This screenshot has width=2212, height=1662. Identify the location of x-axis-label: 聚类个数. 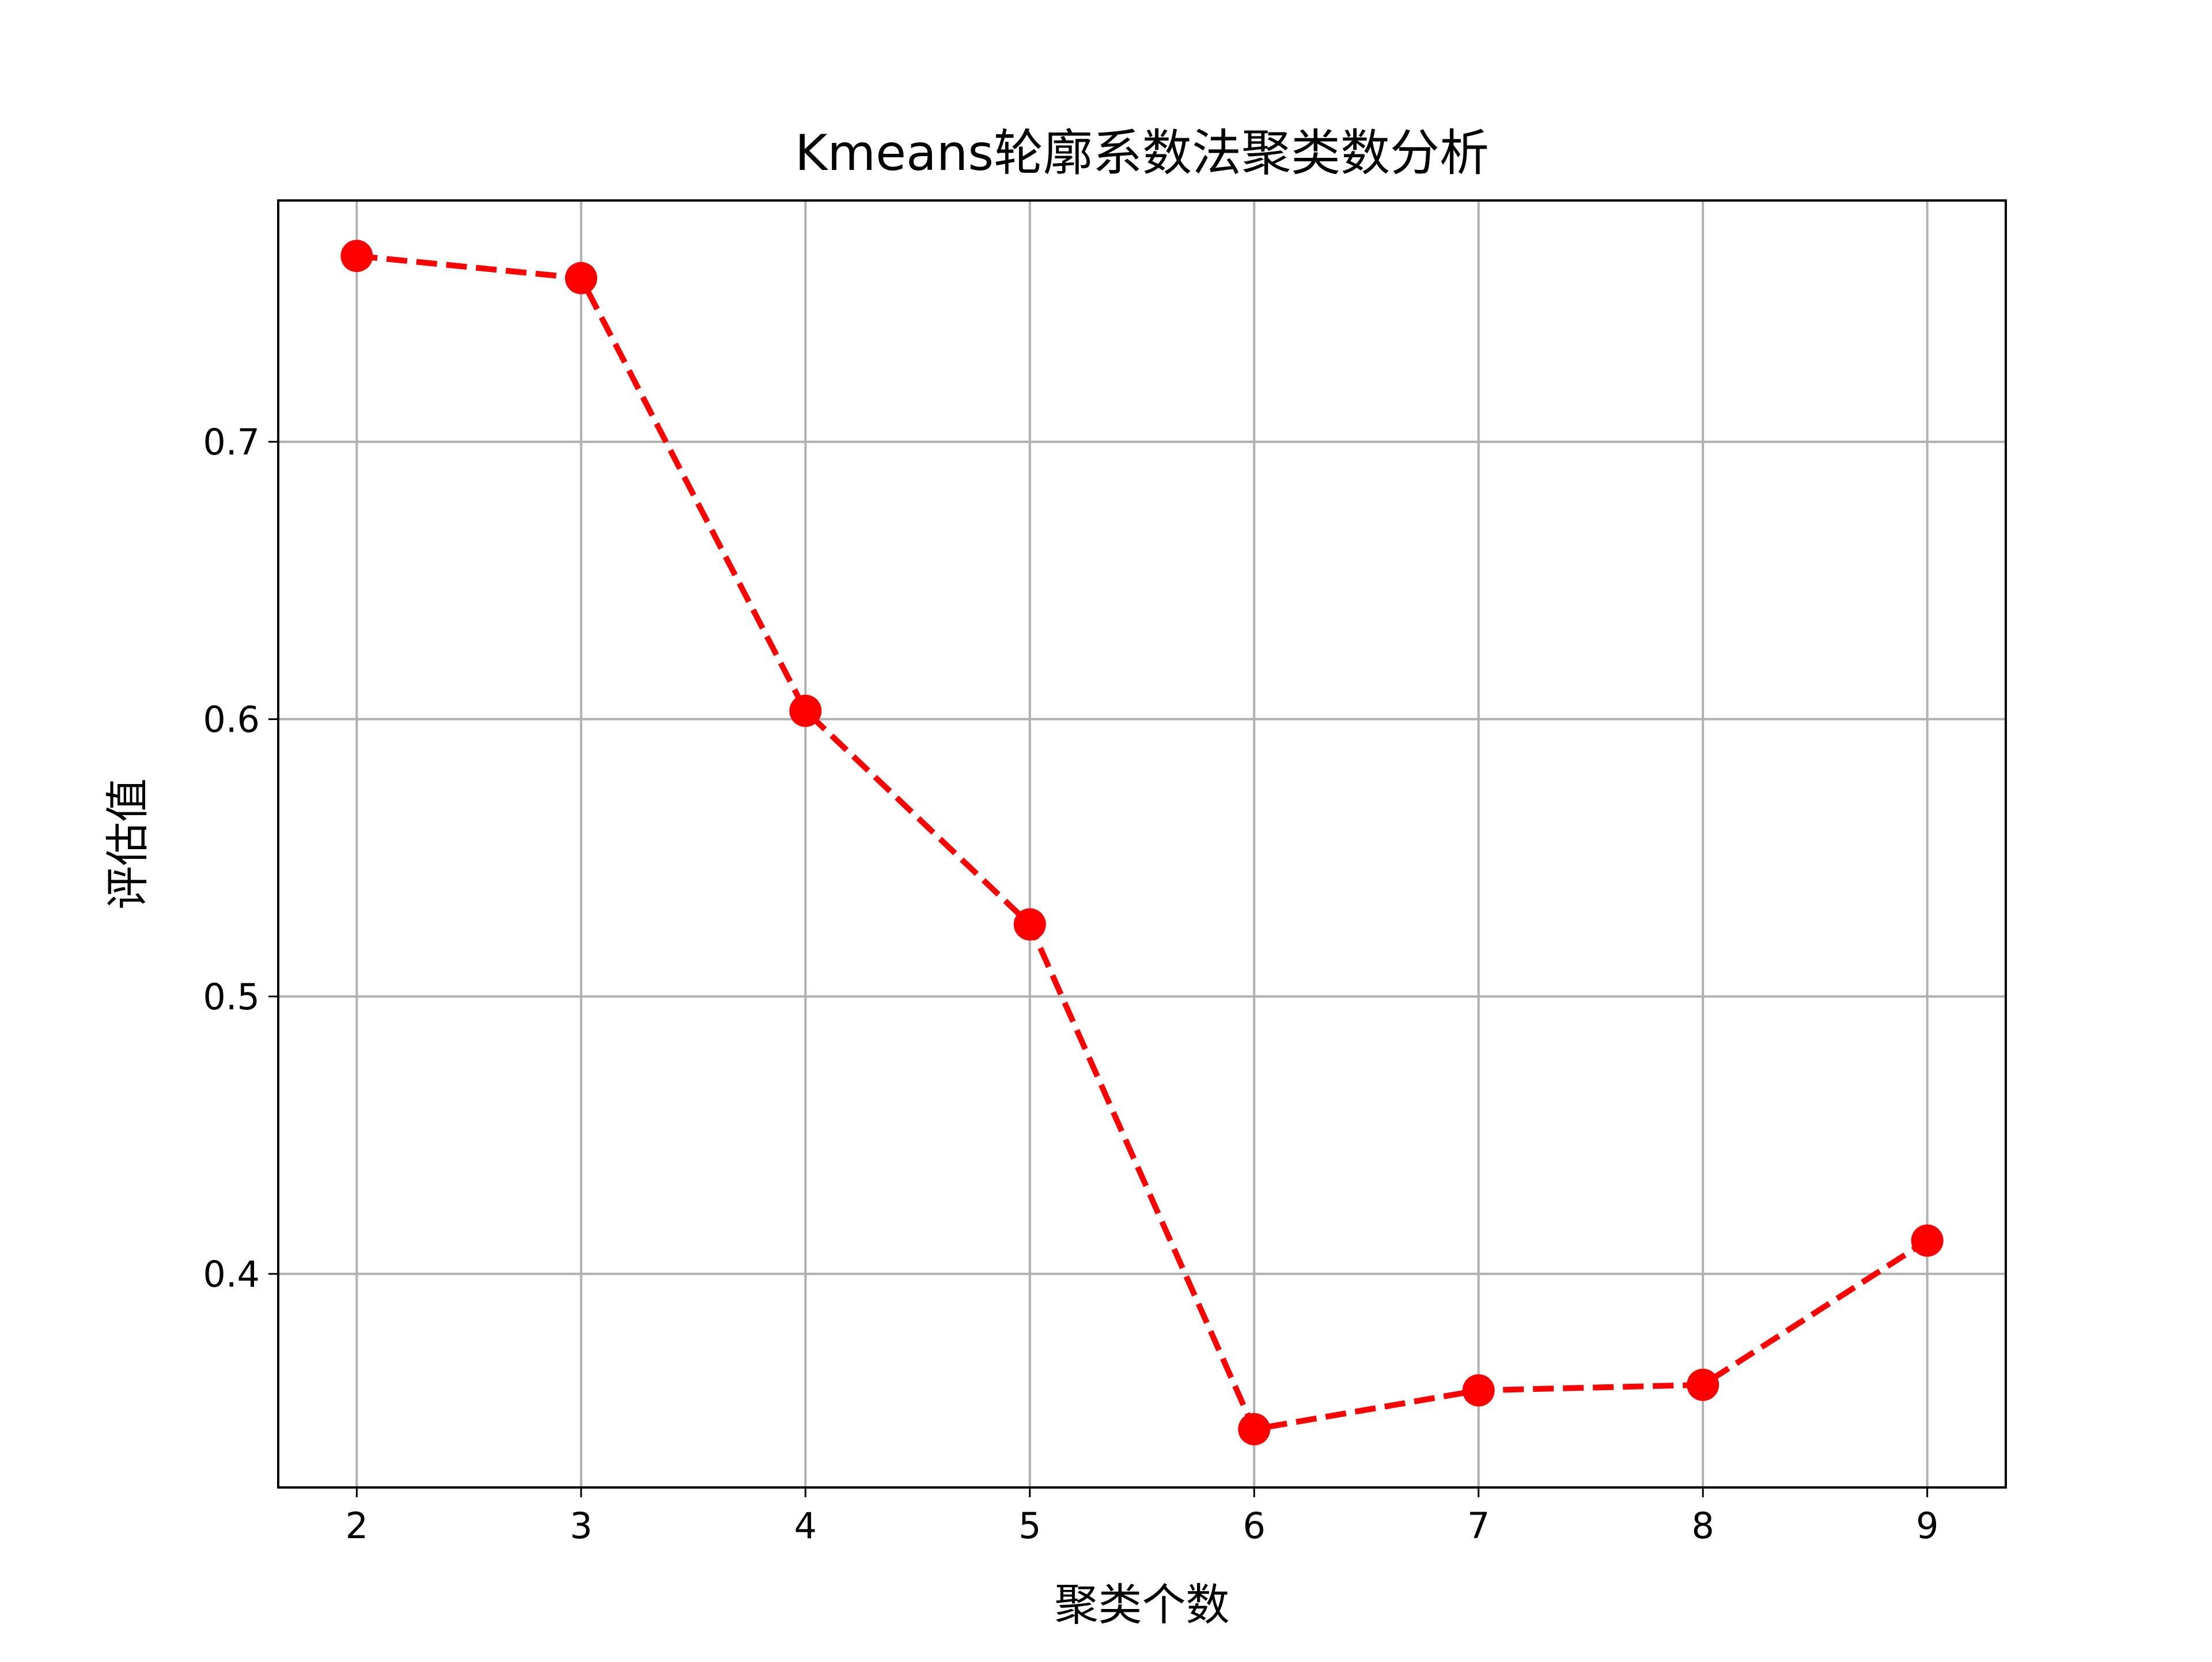
(1142, 1604).